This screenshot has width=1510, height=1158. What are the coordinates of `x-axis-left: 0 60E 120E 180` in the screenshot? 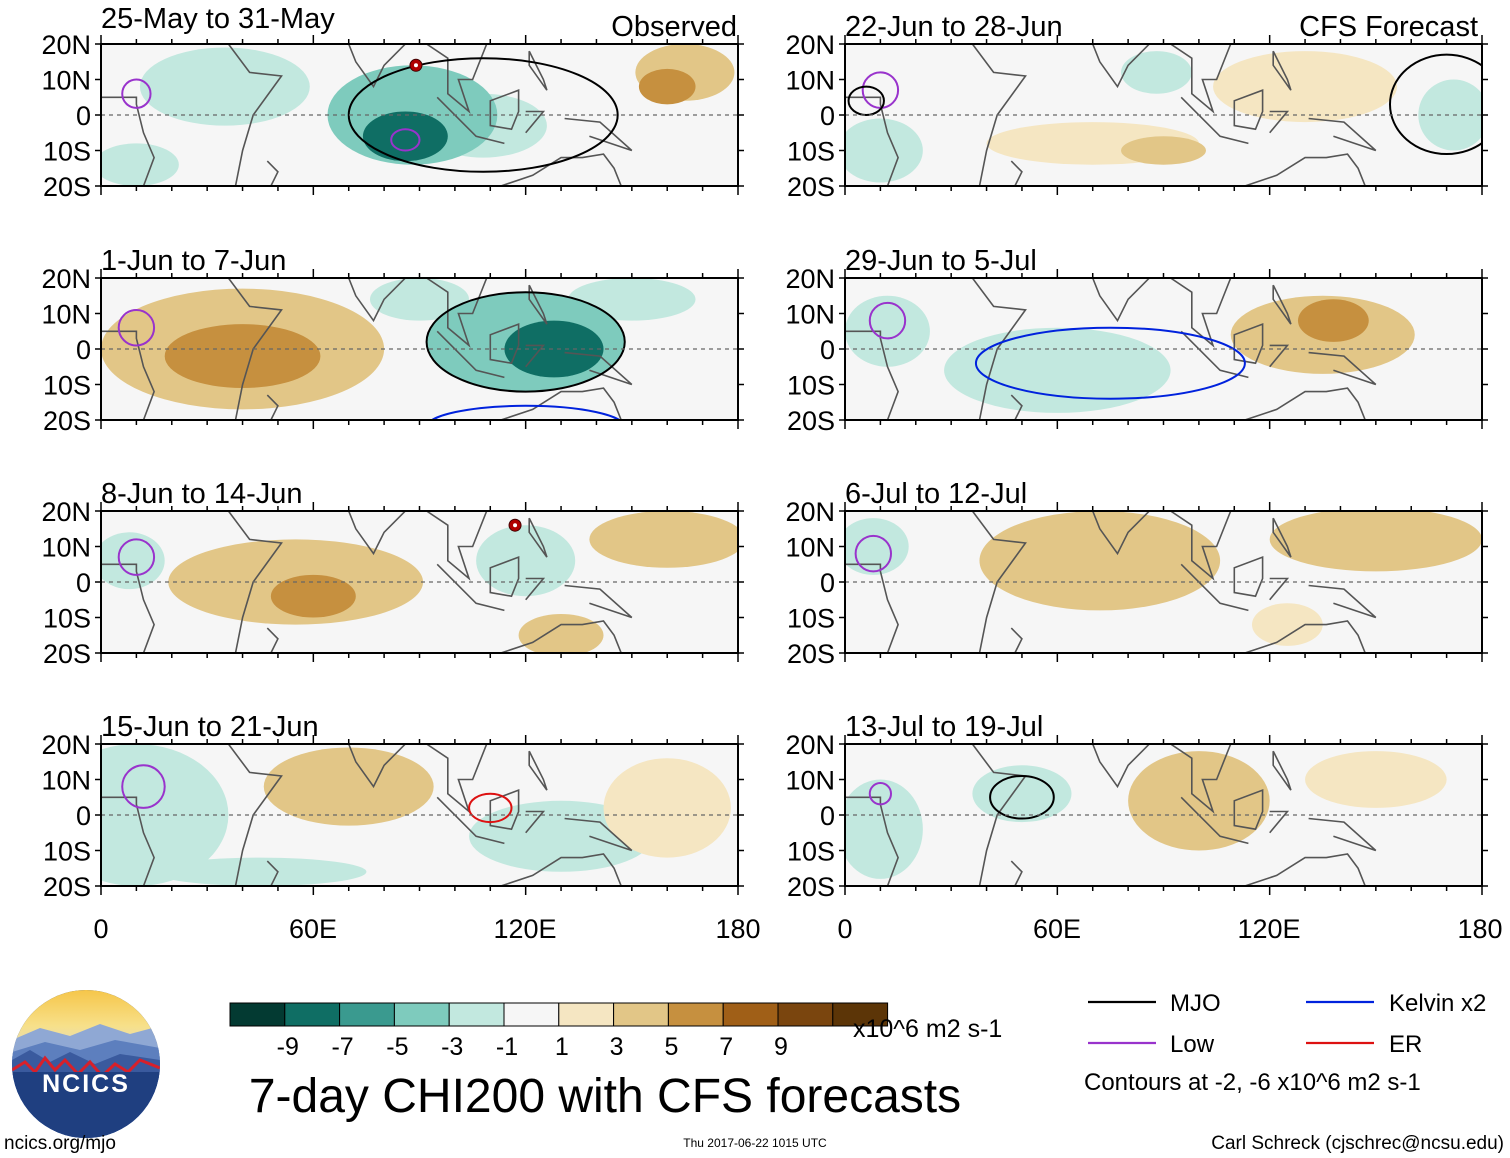 It's located at (426, 929).